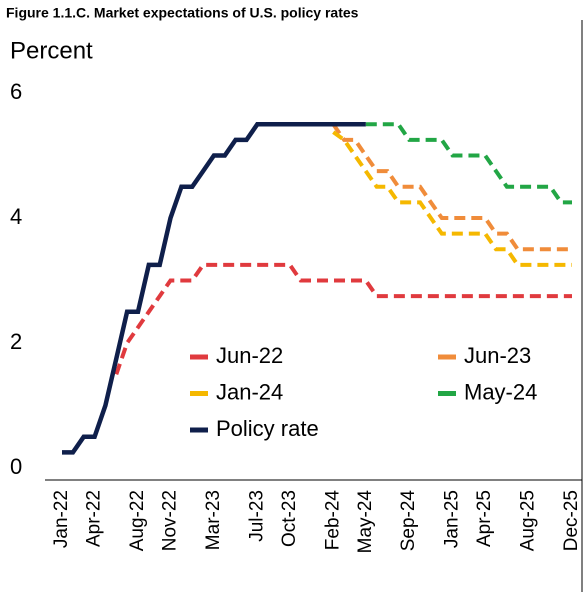 The image size is (585, 592). Describe the element at coordinates (213, 520) in the screenshot. I see `x-tick-label: Mar-23` at that location.